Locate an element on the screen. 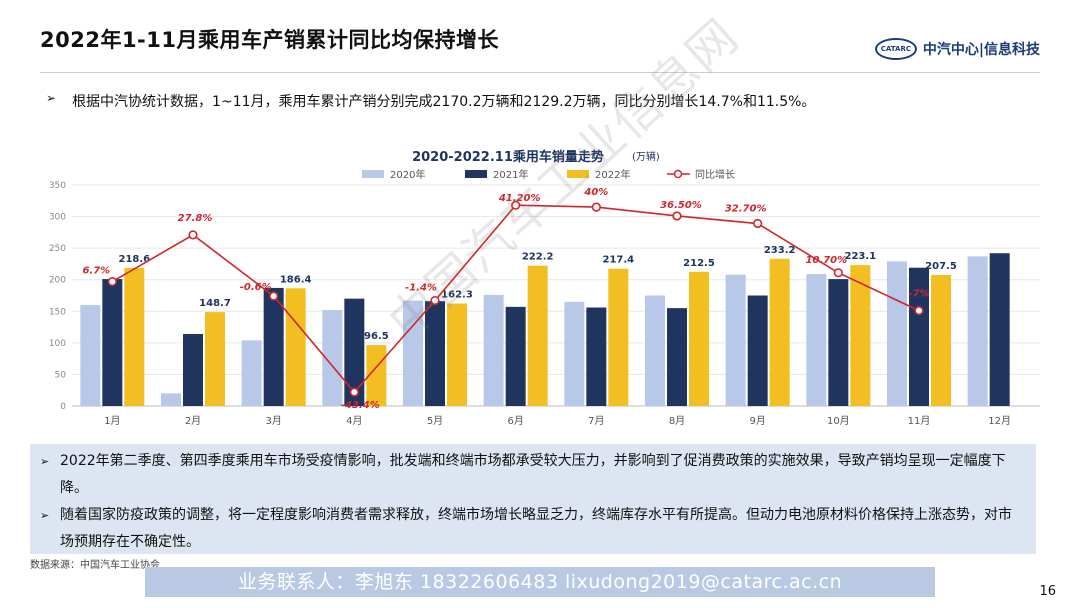  bar-value-label: 148.7 is located at coordinates (215, 303).